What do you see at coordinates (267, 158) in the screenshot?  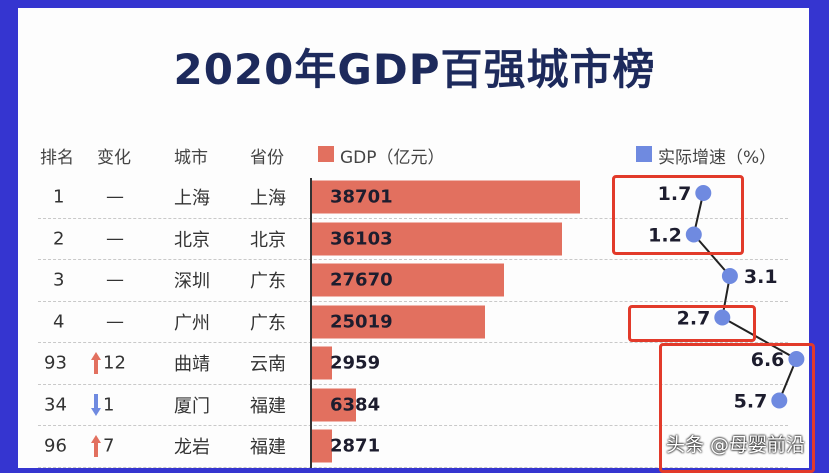 I see `header-province: 省份` at bounding box center [267, 158].